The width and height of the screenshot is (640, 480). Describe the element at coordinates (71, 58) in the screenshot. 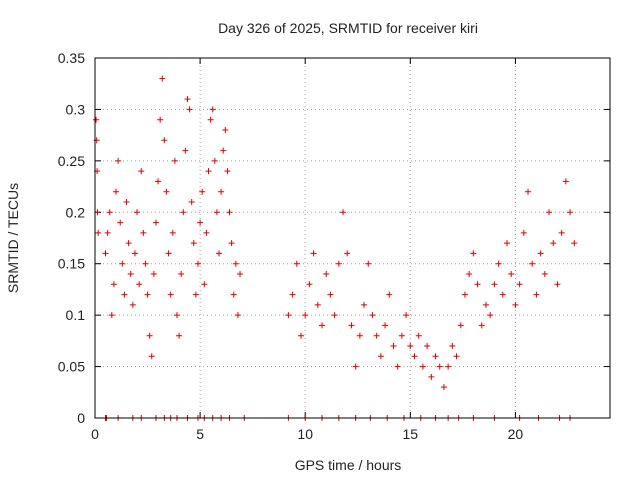

I see `y-tick-label: 0.35` at that location.